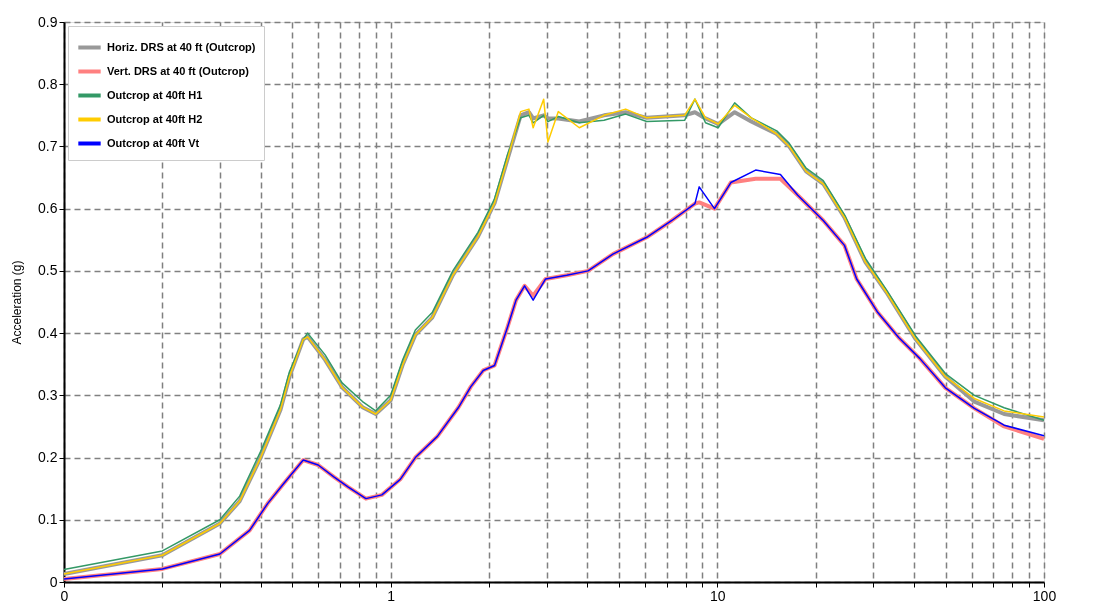  Describe the element at coordinates (1044, 595) in the screenshot. I see `x-tick-label: 100` at that location.